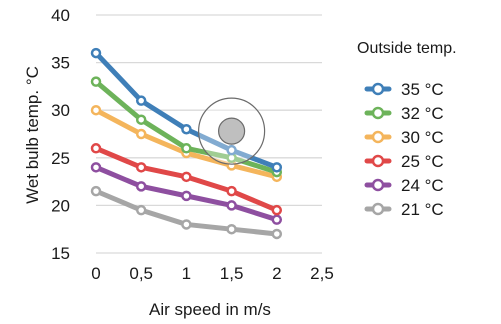 The height and width of the screenshot is (324, 501). I want to click on legend-label: 30 °C, so click(422, 137).